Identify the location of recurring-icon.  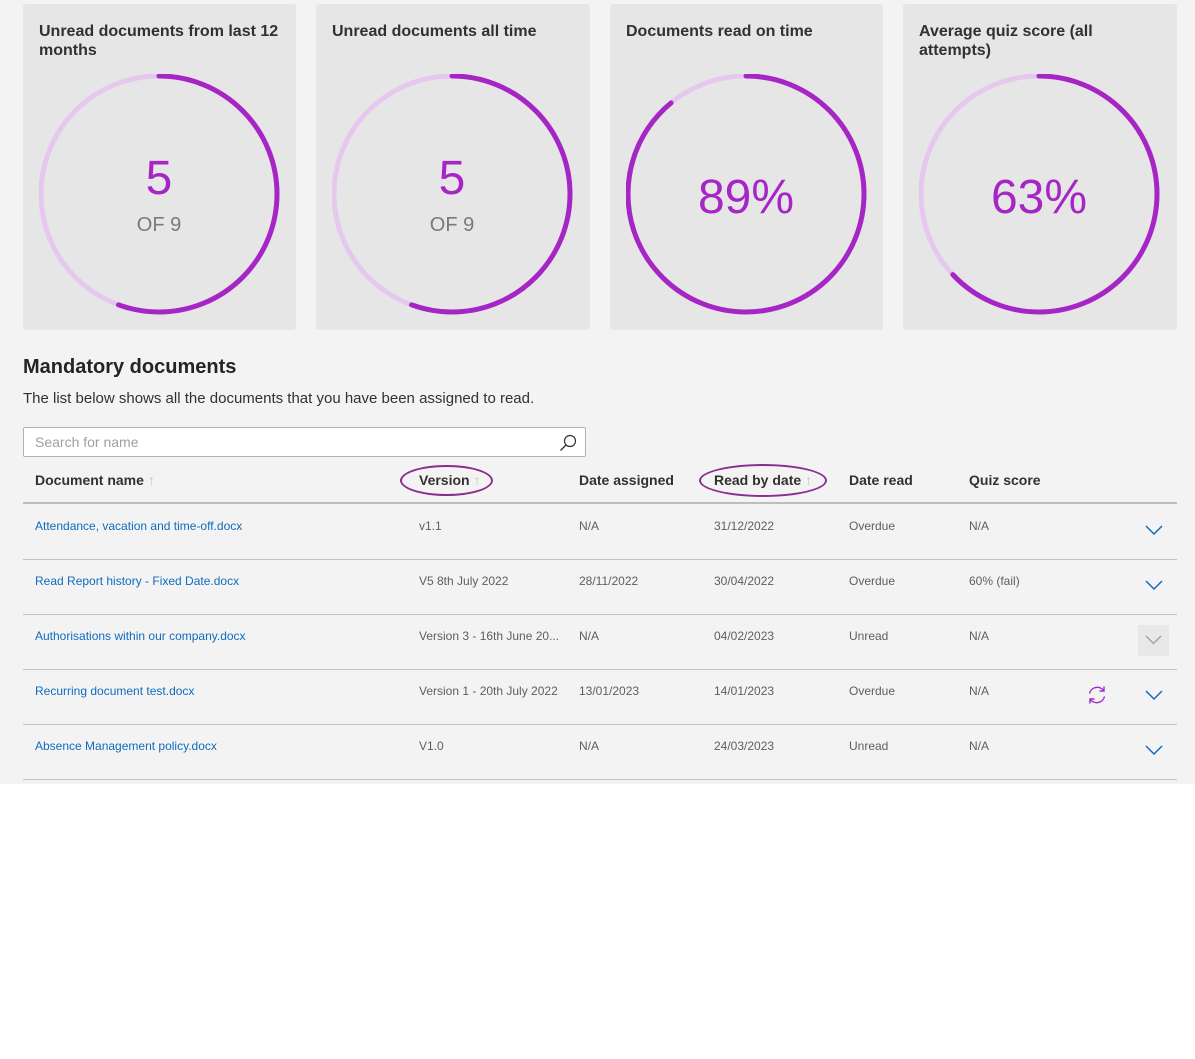
(1097, 695).